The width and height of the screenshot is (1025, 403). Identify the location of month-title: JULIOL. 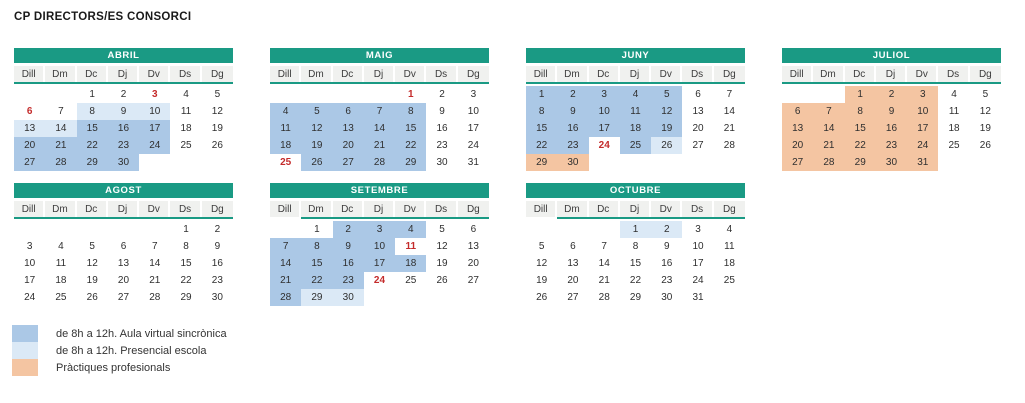
(891, 55).